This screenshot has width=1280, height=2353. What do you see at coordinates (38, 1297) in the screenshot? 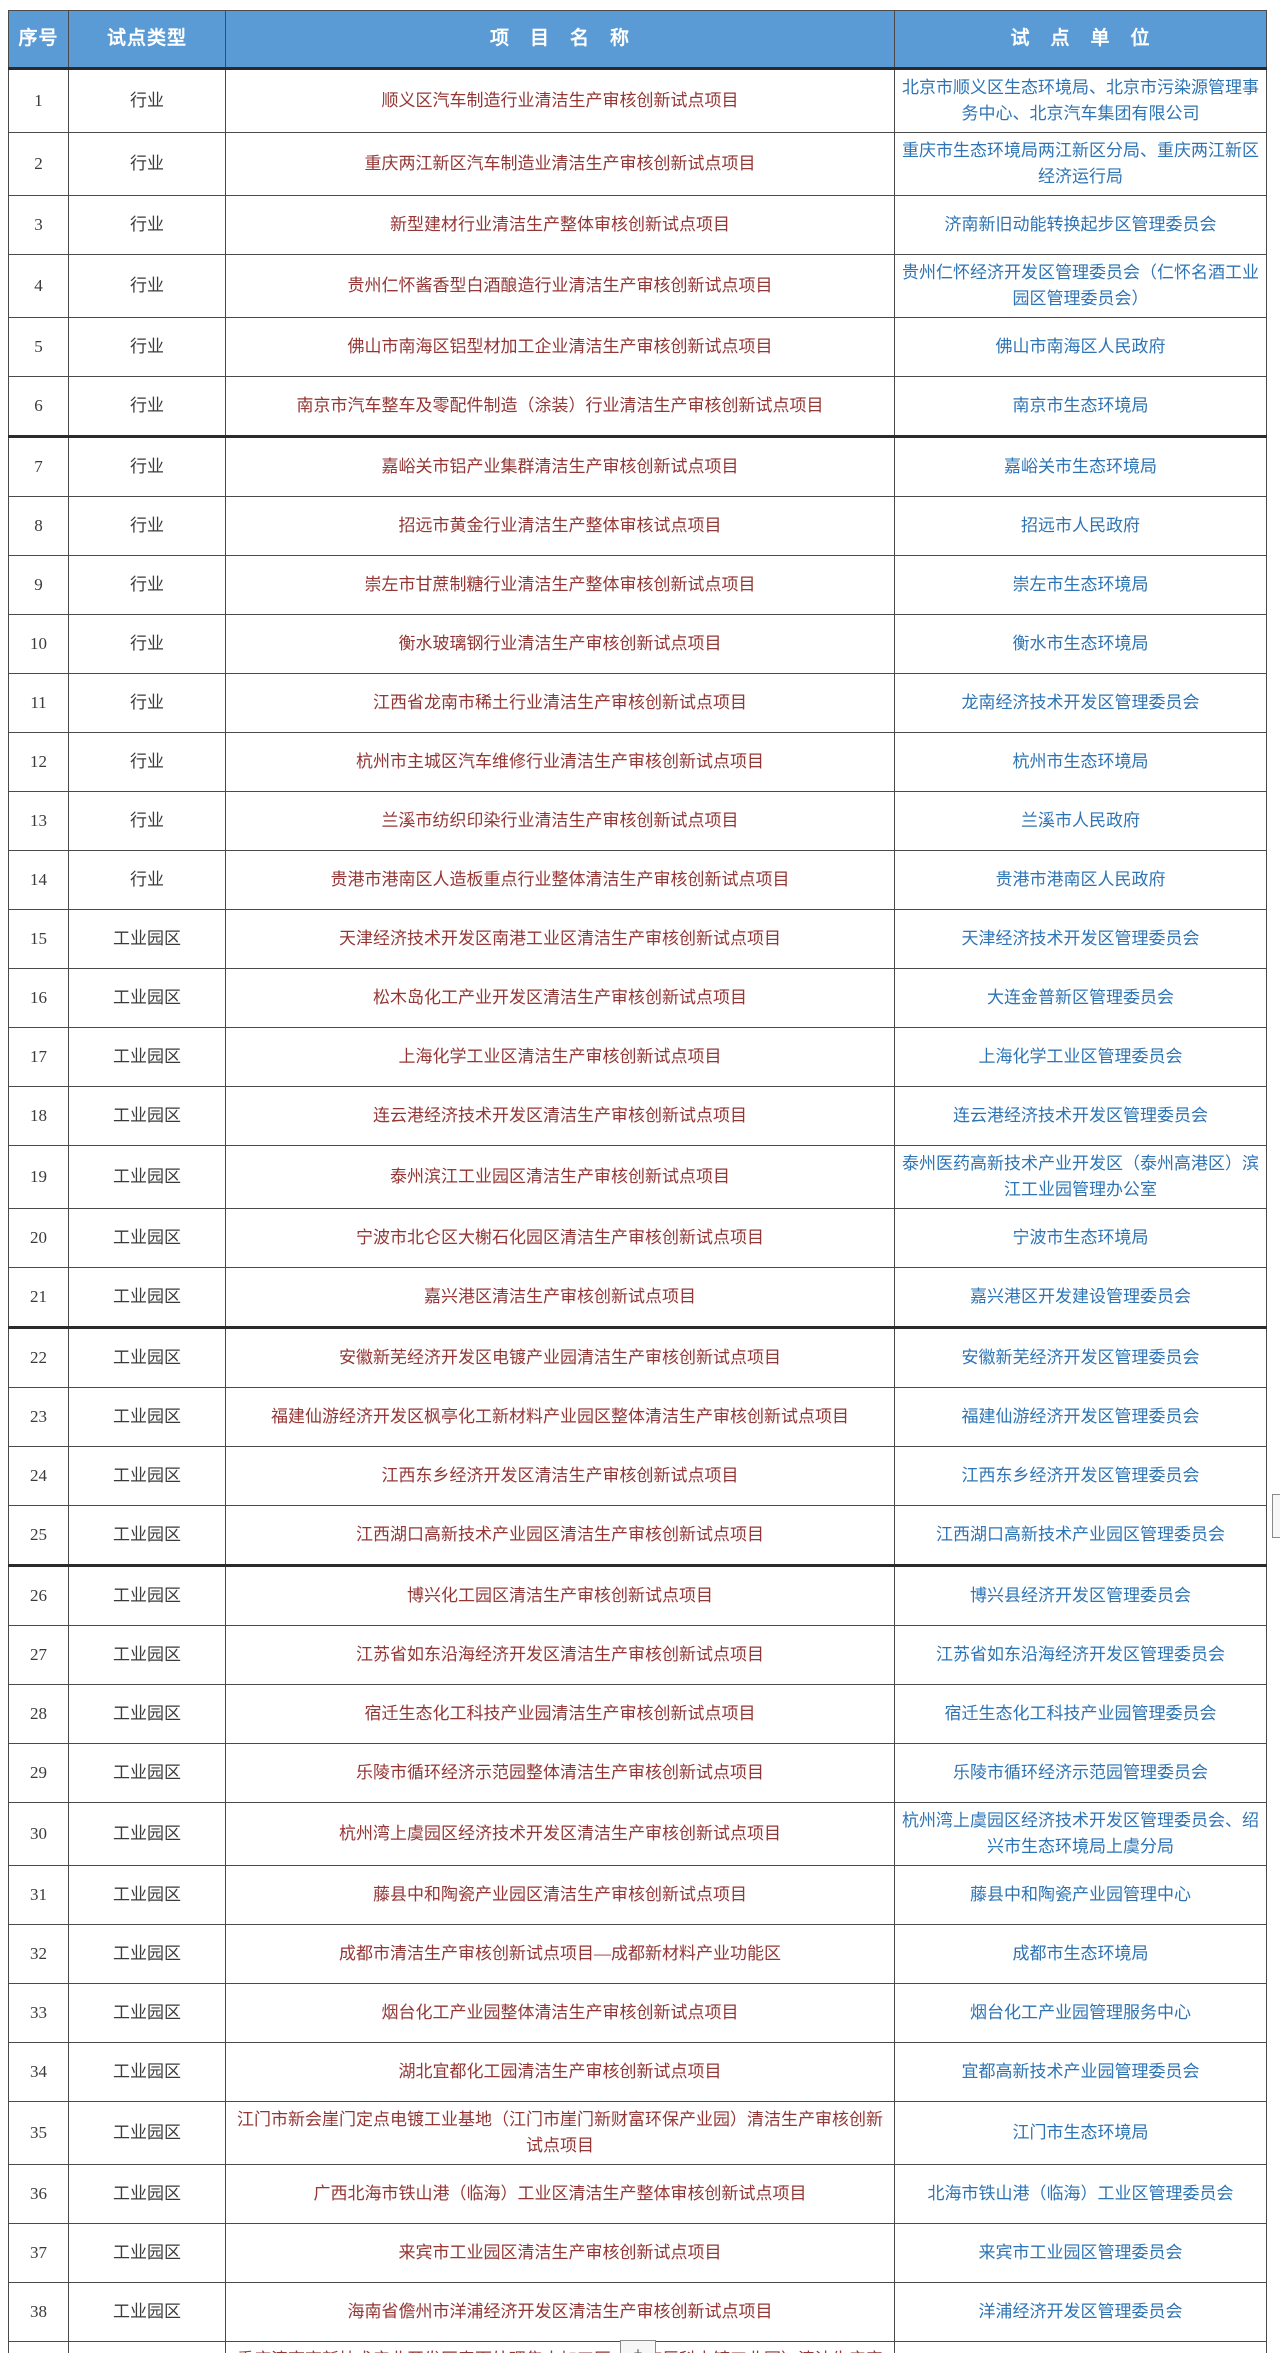
I see `cell-index: 21` at bounding box center [38, 1297].